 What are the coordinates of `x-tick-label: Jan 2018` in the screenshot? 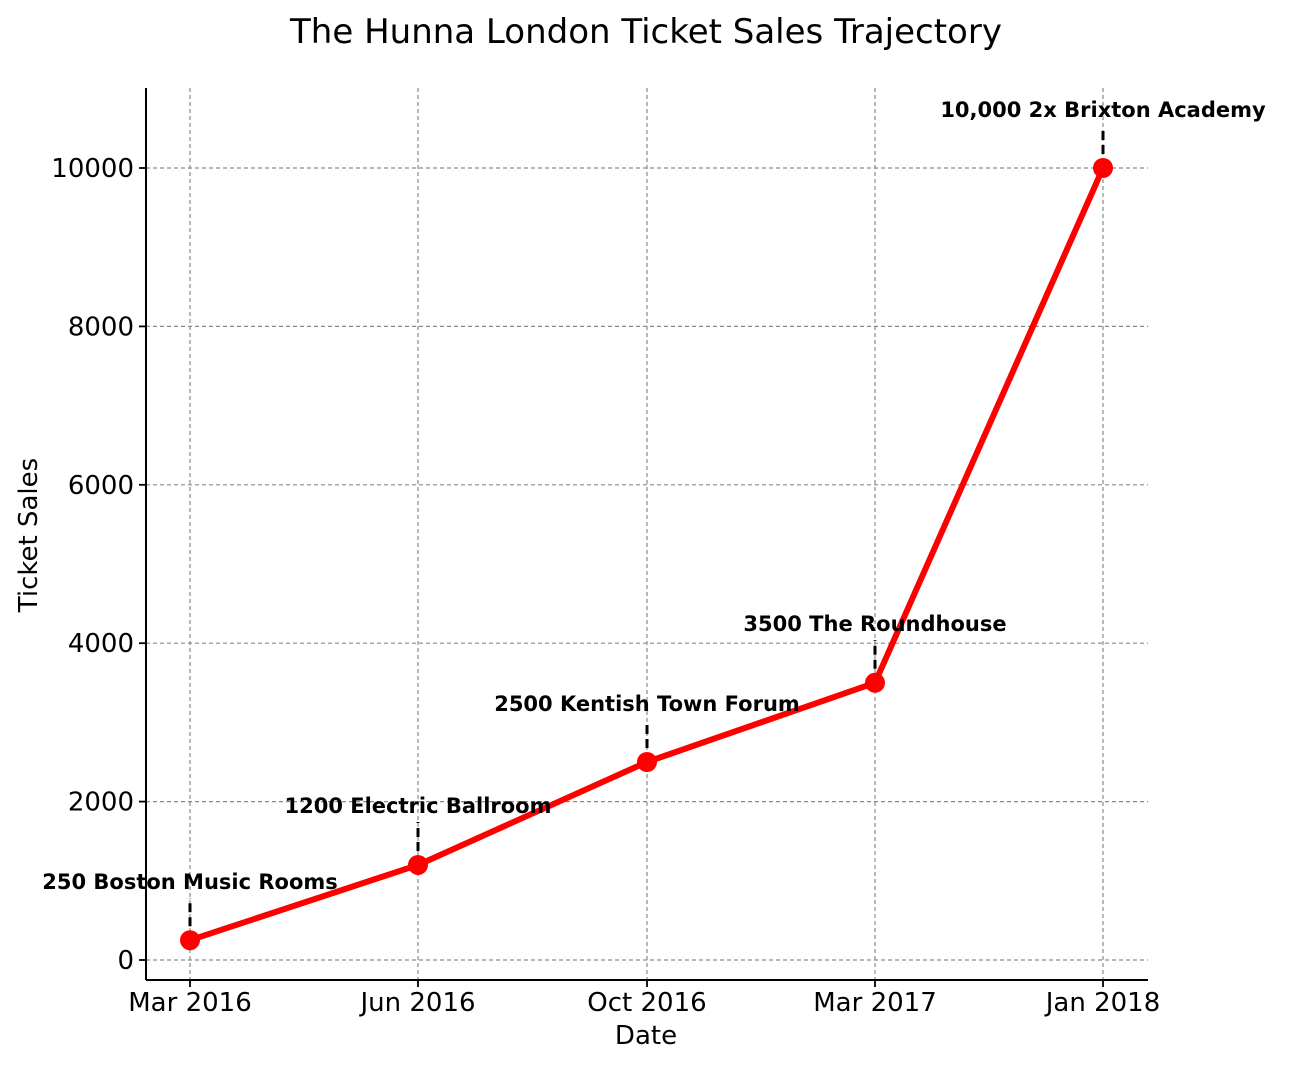 It's located at (1102, 1003).